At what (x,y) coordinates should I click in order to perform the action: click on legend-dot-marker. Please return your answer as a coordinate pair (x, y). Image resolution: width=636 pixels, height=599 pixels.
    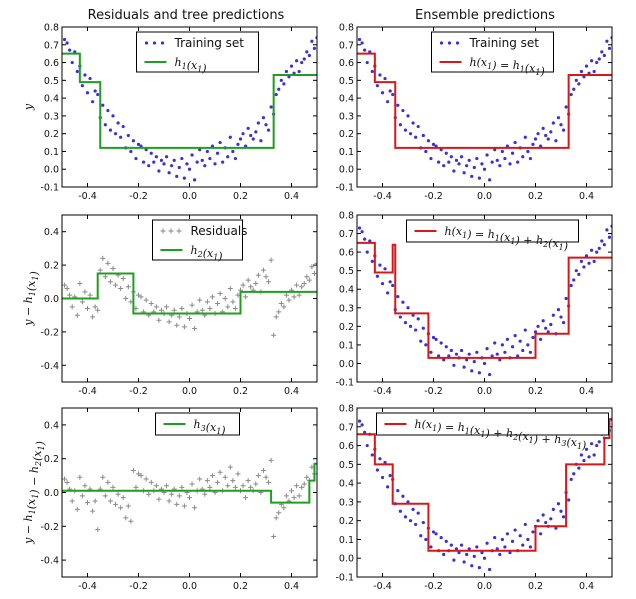
    Looking at the image, I should click on (449, 43).